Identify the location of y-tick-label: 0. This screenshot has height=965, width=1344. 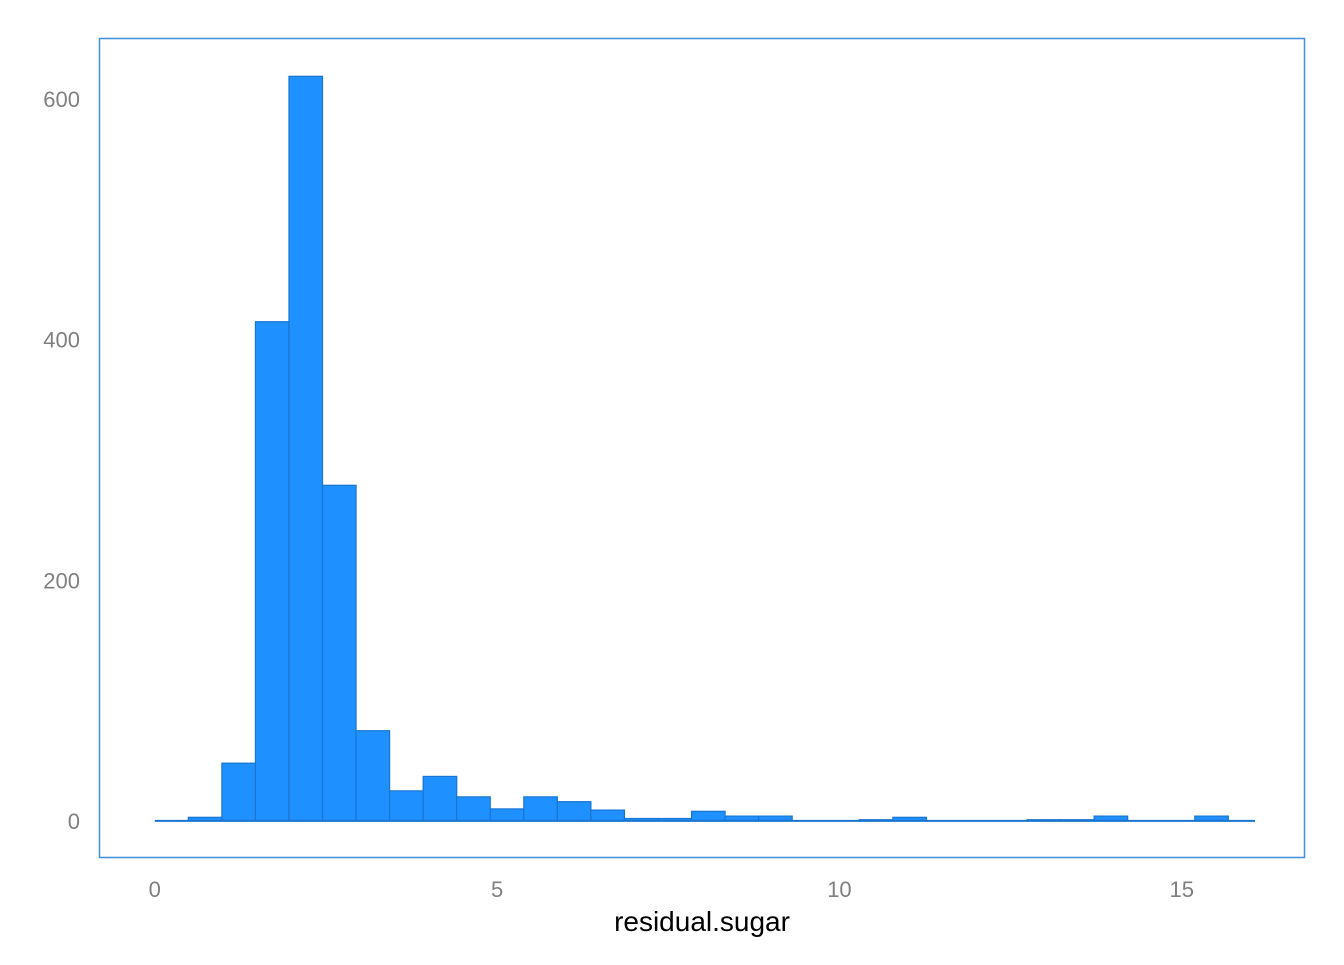
(74, 821).